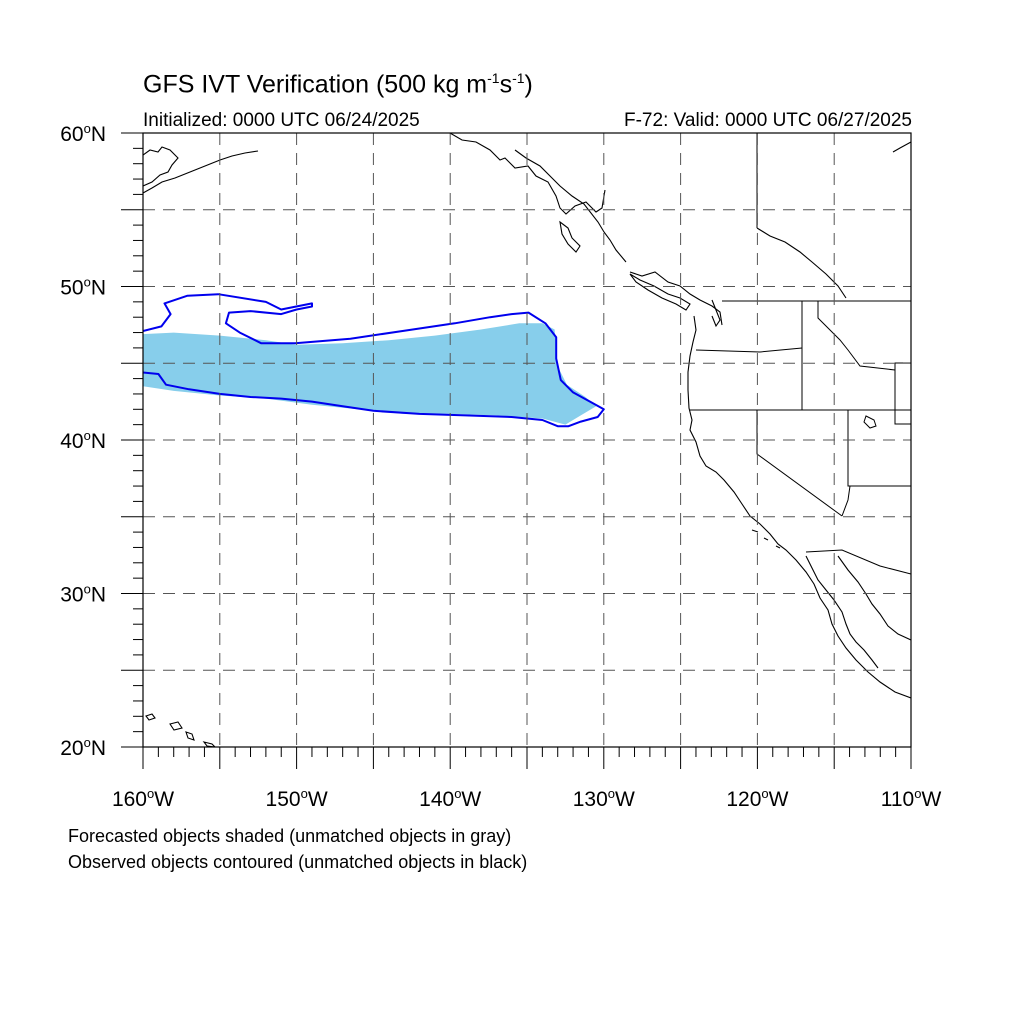  I want to click on title-unit-s: s, so click(506, 84).